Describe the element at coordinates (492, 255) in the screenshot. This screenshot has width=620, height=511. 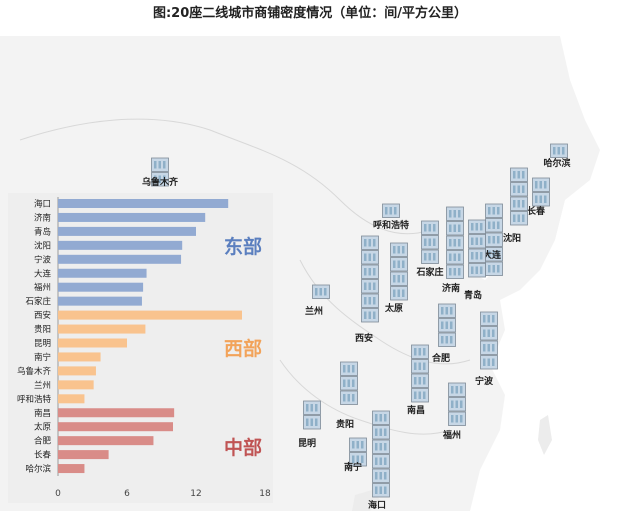
I see `city-label: 大连` at that location.